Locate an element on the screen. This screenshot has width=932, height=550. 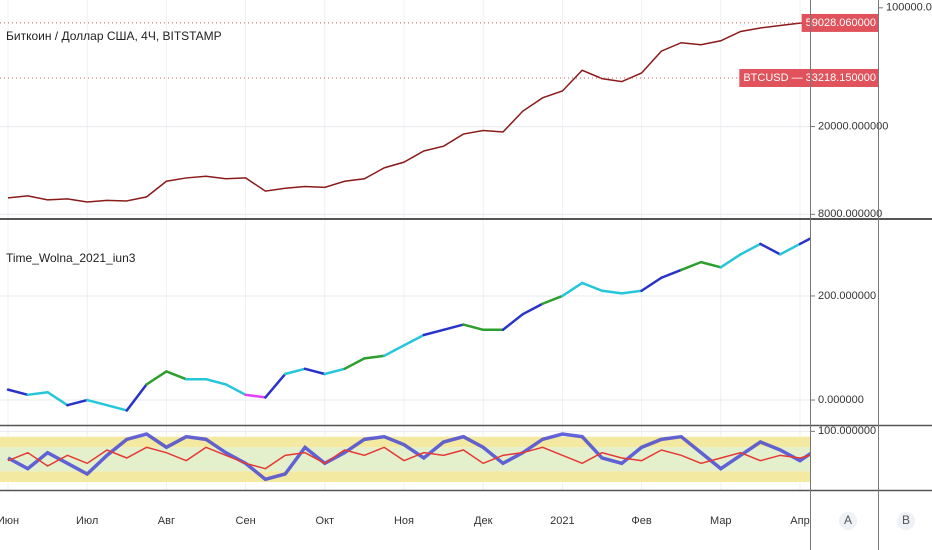
scale-button: B is located at coordinates (906, 521).